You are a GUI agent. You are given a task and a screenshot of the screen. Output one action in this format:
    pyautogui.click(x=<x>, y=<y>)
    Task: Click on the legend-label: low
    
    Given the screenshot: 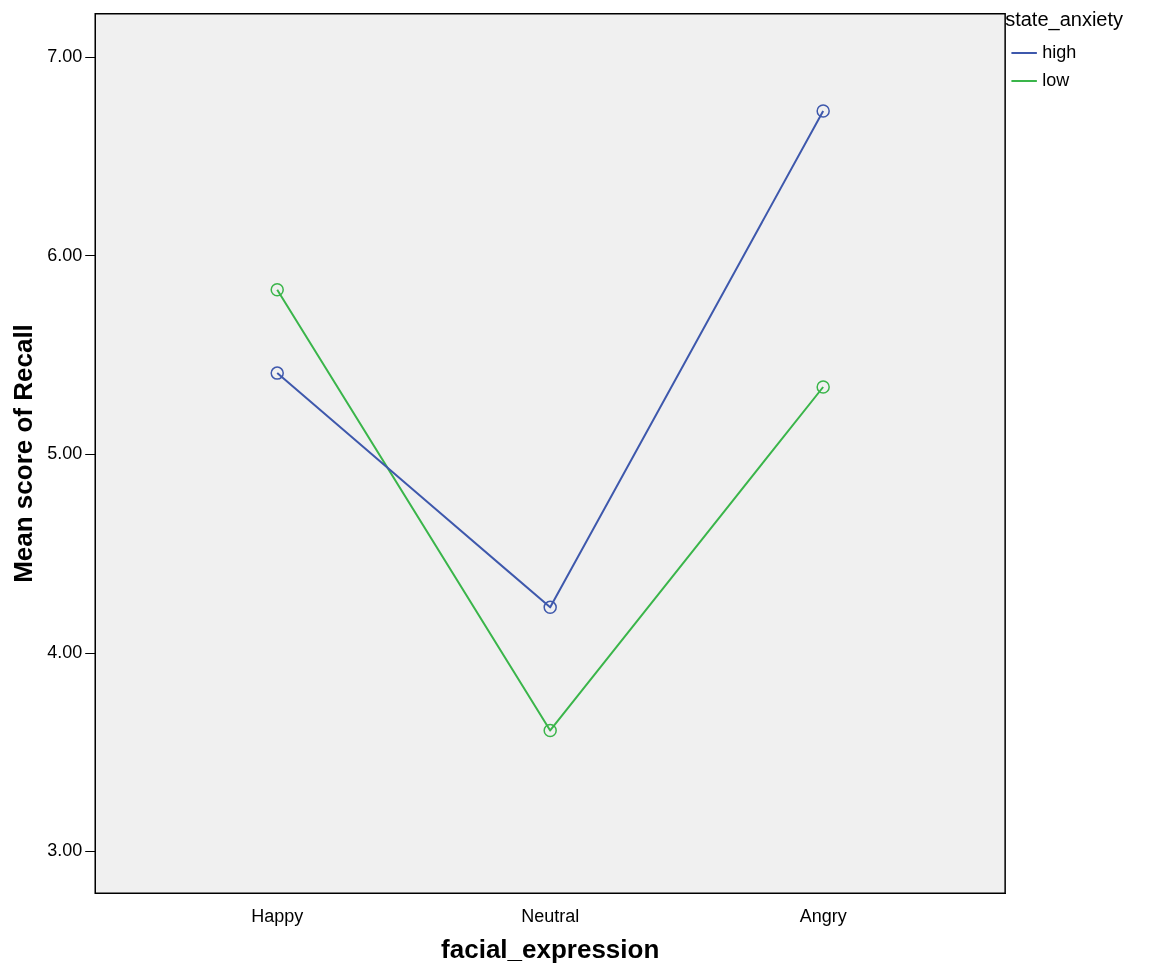 What is the action you would take?
    pyautogui.click(x=1056, y=79)
    